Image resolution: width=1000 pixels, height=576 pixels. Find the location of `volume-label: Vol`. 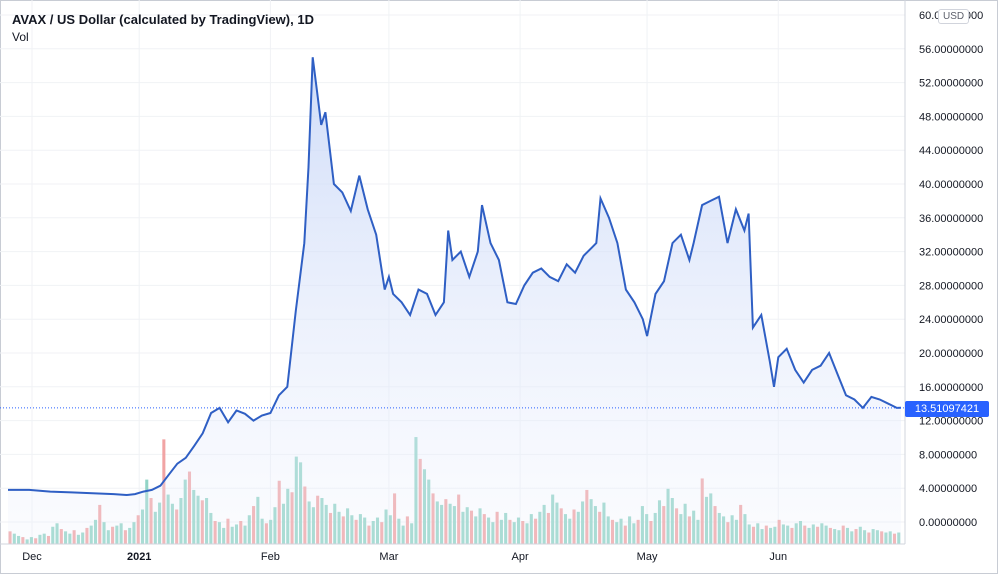

volume-label: Vol is located at coordinates (20, 37).